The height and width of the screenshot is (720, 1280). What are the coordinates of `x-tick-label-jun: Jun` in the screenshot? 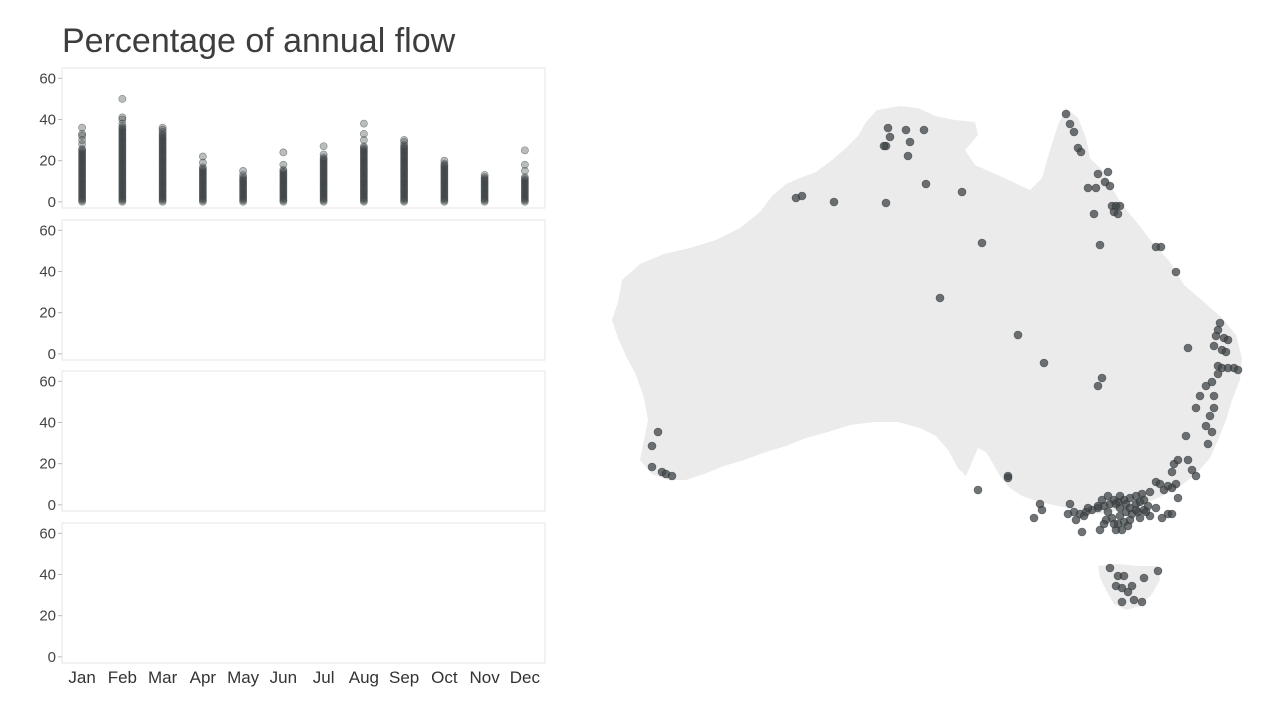 It's located at (283, 677).